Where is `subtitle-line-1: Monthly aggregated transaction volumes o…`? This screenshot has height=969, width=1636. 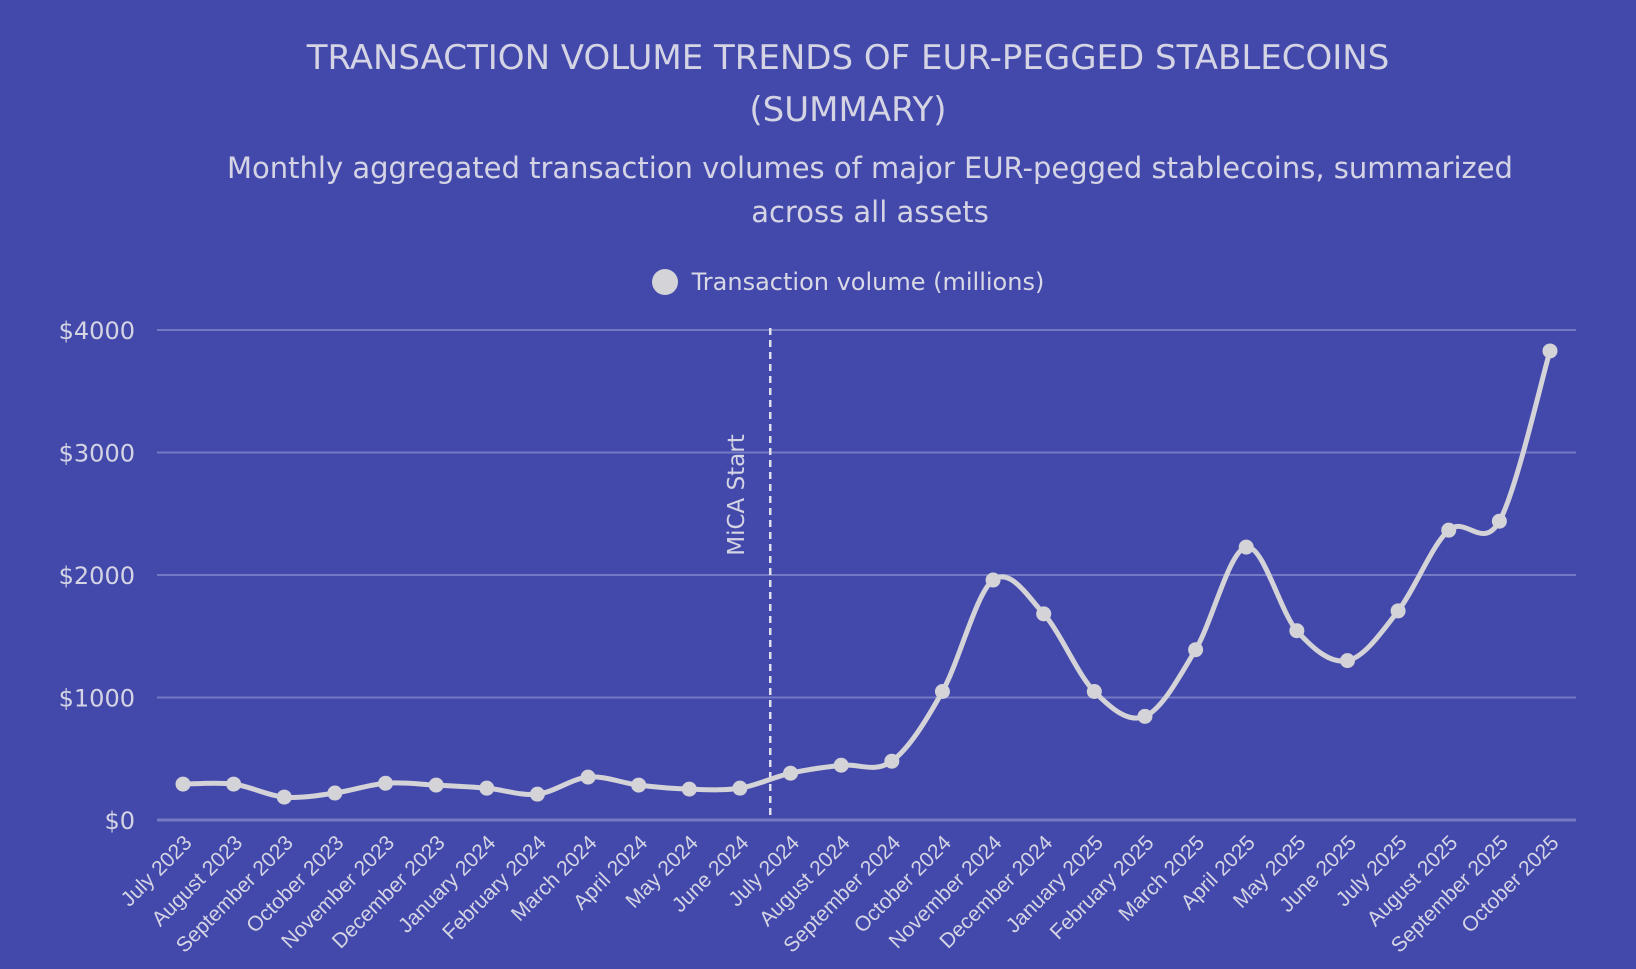
subtitle-line-1: Monthly aggregated transaction volumes o… is located at coordinates (870, 168).